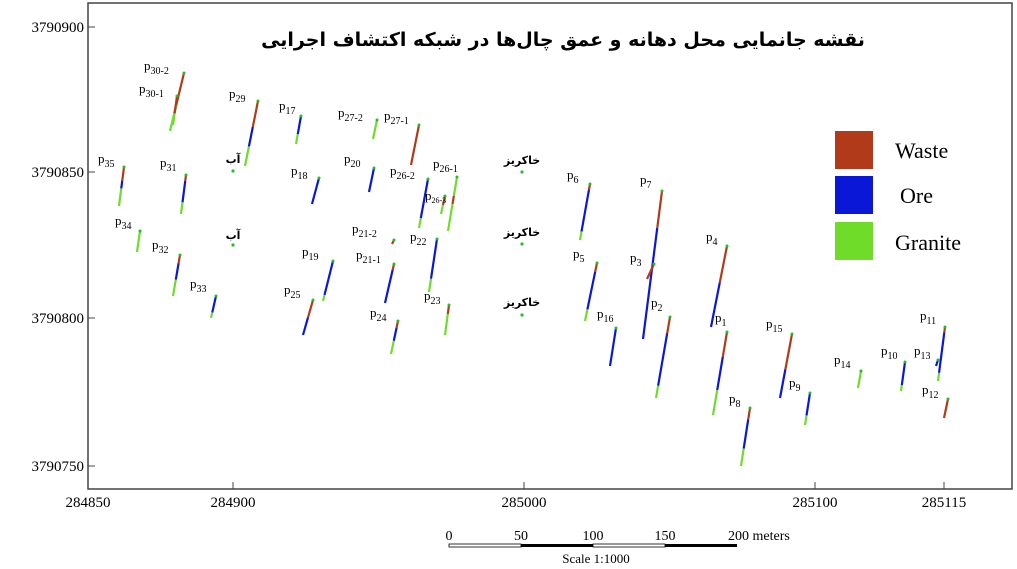  Describe the element at coordinates (402, 172) in the screenshot. I see `well-label: p26-2` at that location.